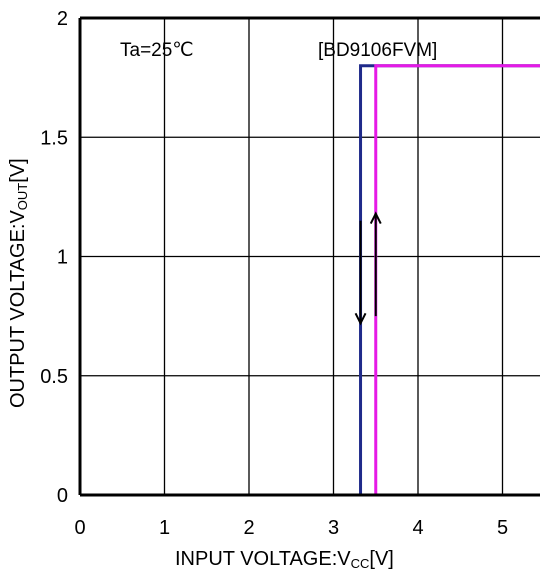 The width and height of the screenshot is (540, 576). Describe the element at coordinates (22, 197) in the screenshot. I see `y-axis-title-subscript: OUT` at that location.